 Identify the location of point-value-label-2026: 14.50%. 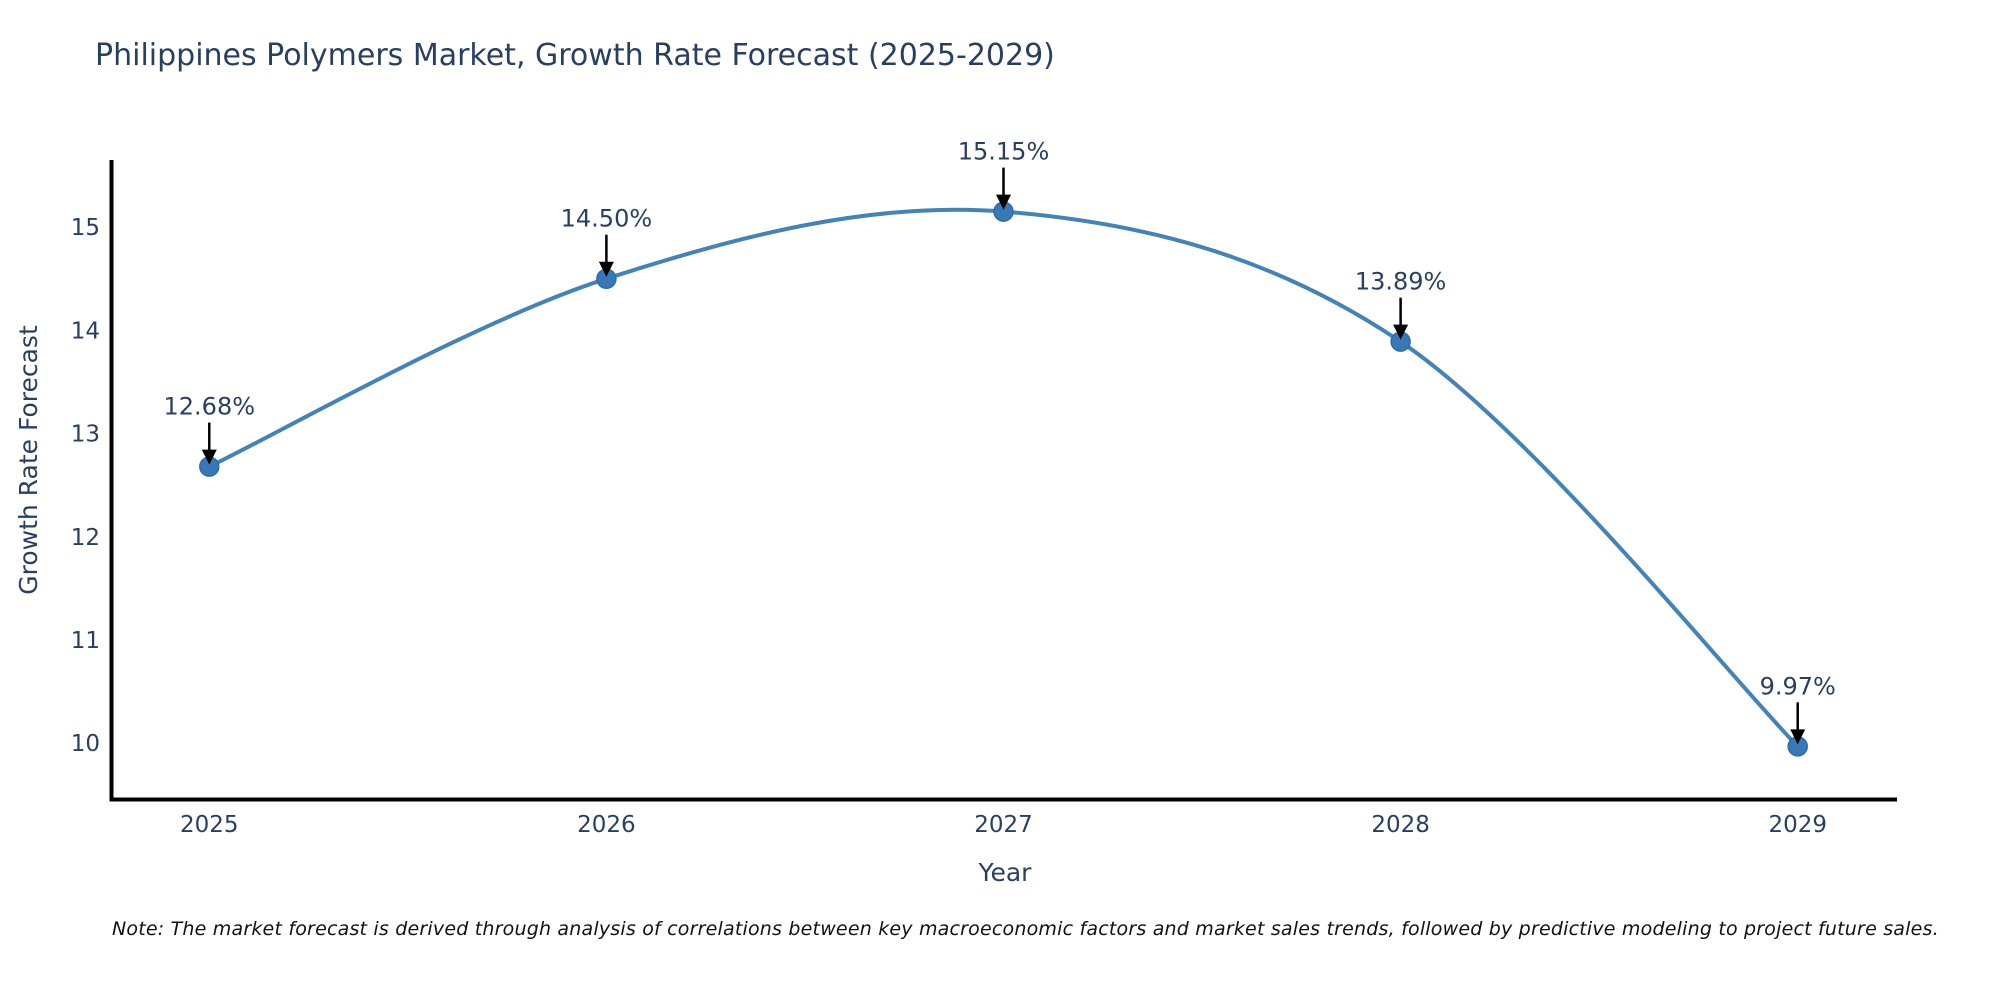
(607, 219).